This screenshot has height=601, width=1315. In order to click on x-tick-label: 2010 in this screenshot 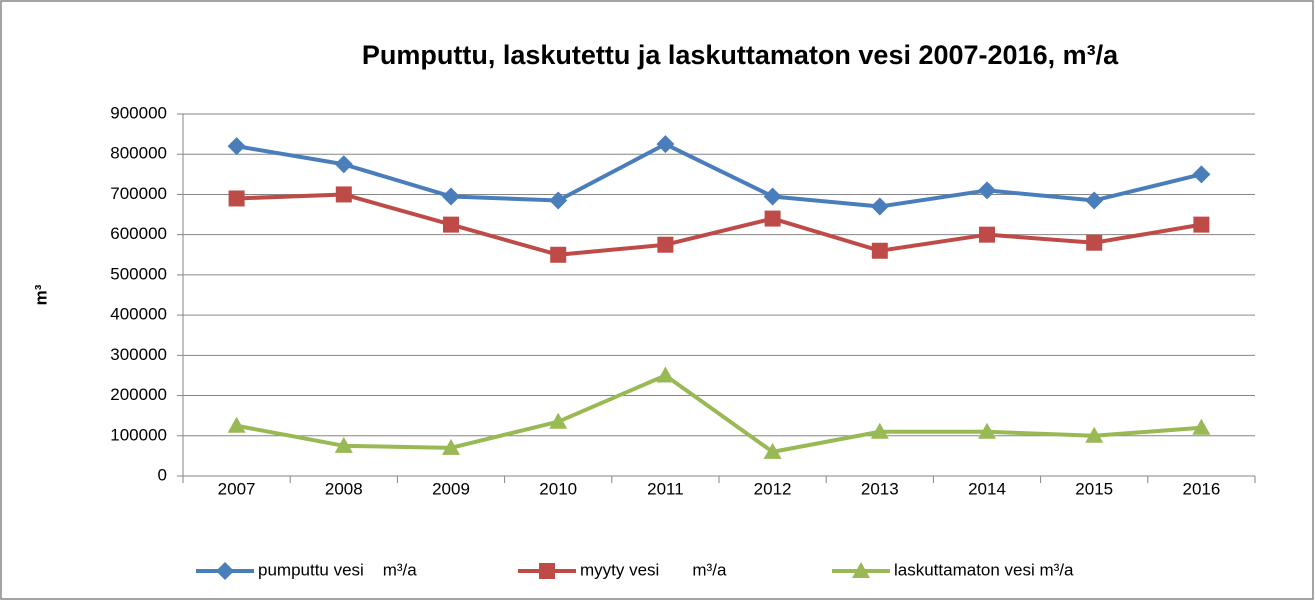, I will do `click(558, 488)`.